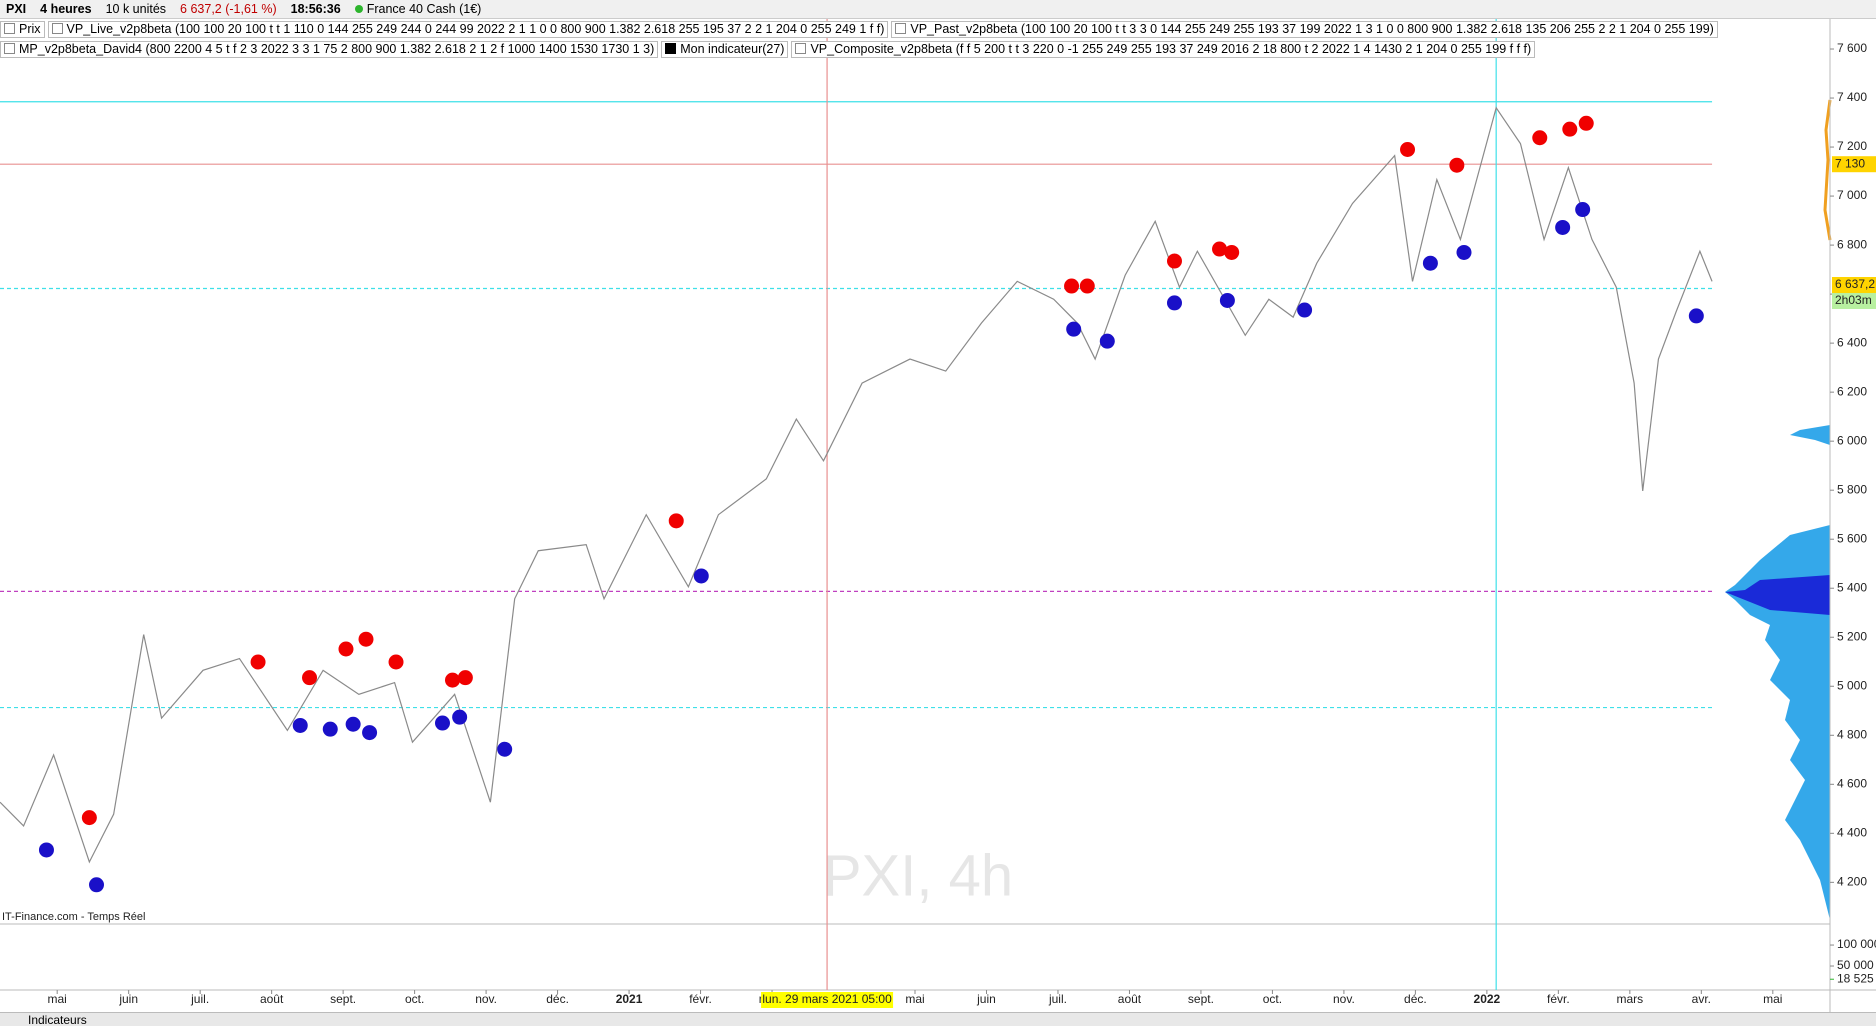  I want to click on axis-badge-label: 7 130, so click(1850, 163).